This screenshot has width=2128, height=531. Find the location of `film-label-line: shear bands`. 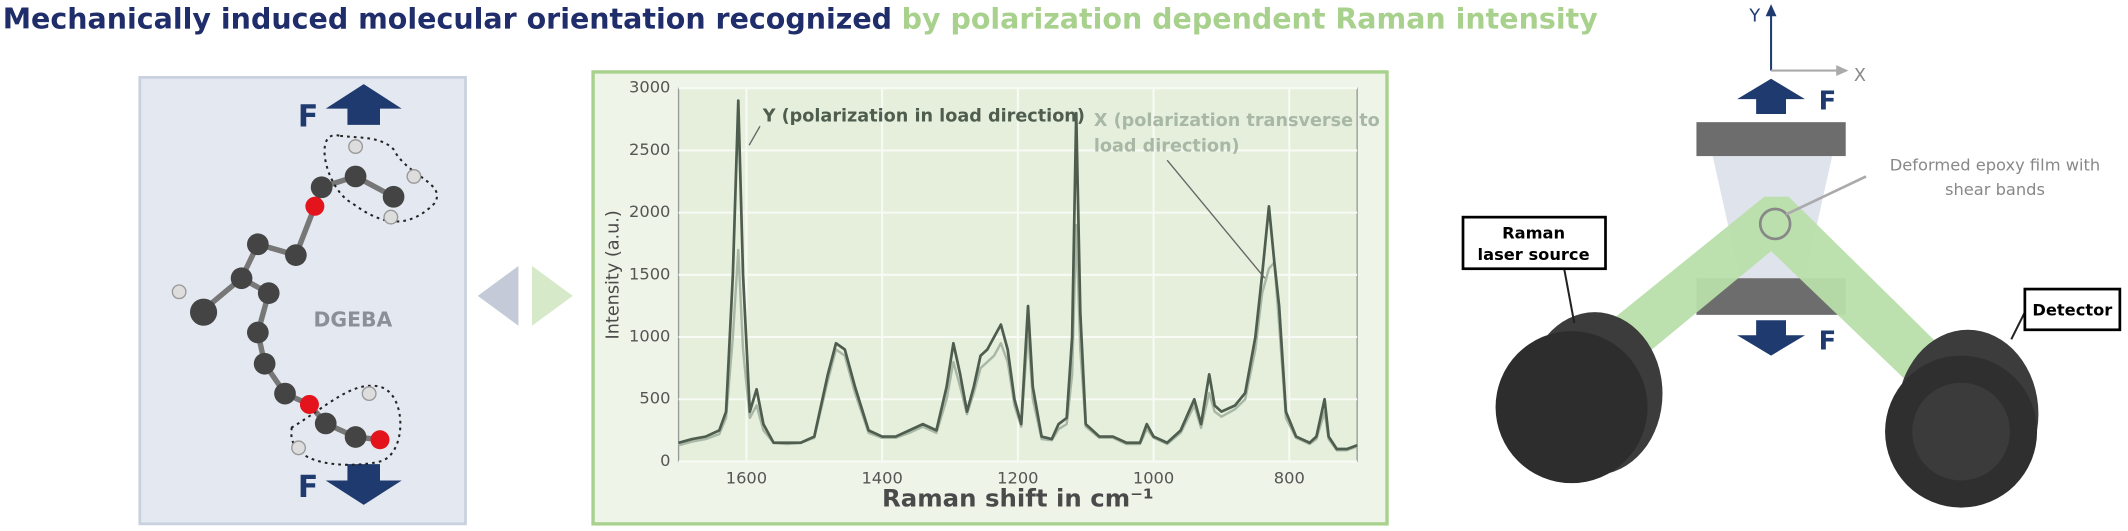

film-label-line: shear bands is located at coordinates (1995, 189).